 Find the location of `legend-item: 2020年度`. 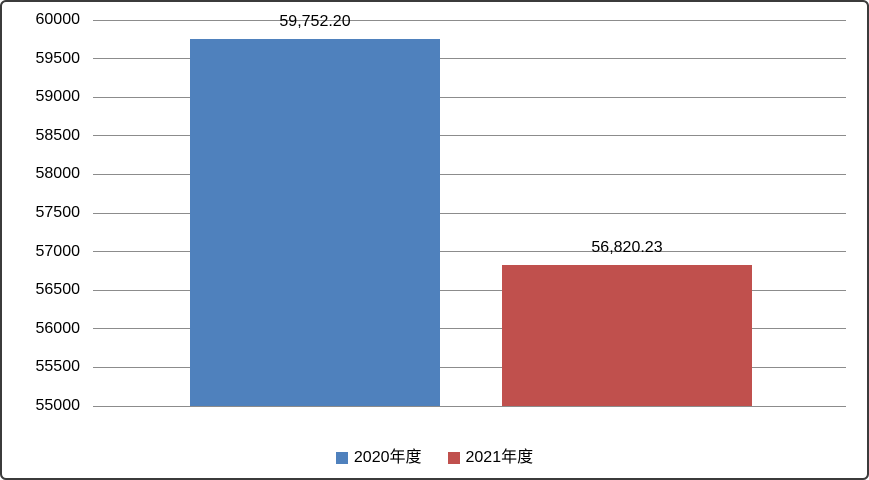

legend-item: 2020年度 is located at coordinates (378, 458).